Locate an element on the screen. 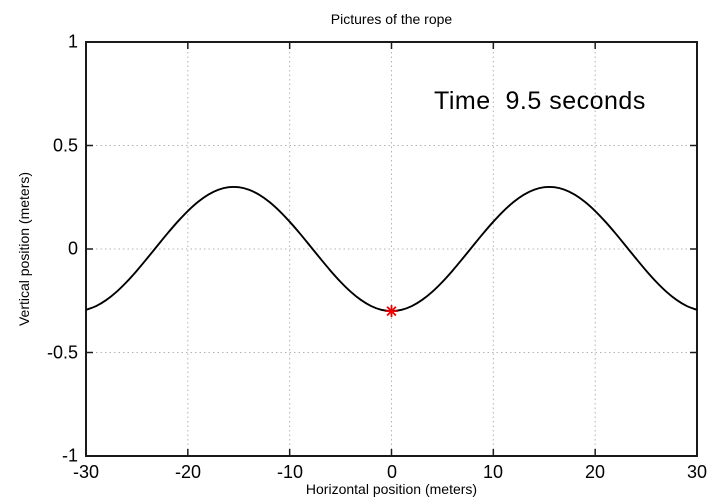 Image resolution: width=720 pixels, height=504 pixels. time-annotation: Time 9.5 seconds is located at coordinates (540, 101).